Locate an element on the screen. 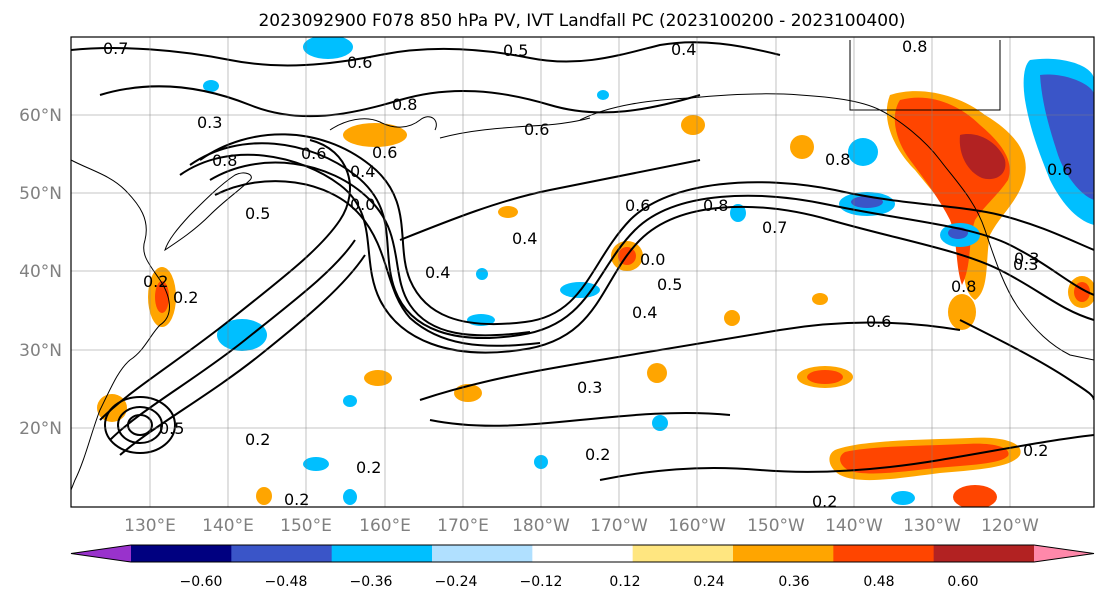 The height and width of the screenshot is (601, 1105). lat-label: 40°N is located at coordinates (40, 272).